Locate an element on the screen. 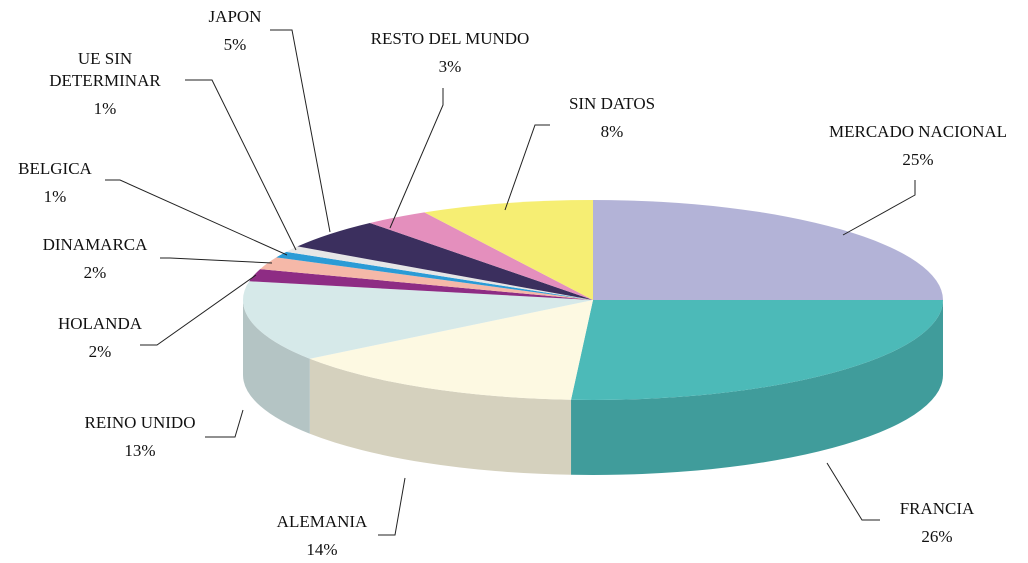  slice-label: ALEMANIA is located at coordinates (322, 521).